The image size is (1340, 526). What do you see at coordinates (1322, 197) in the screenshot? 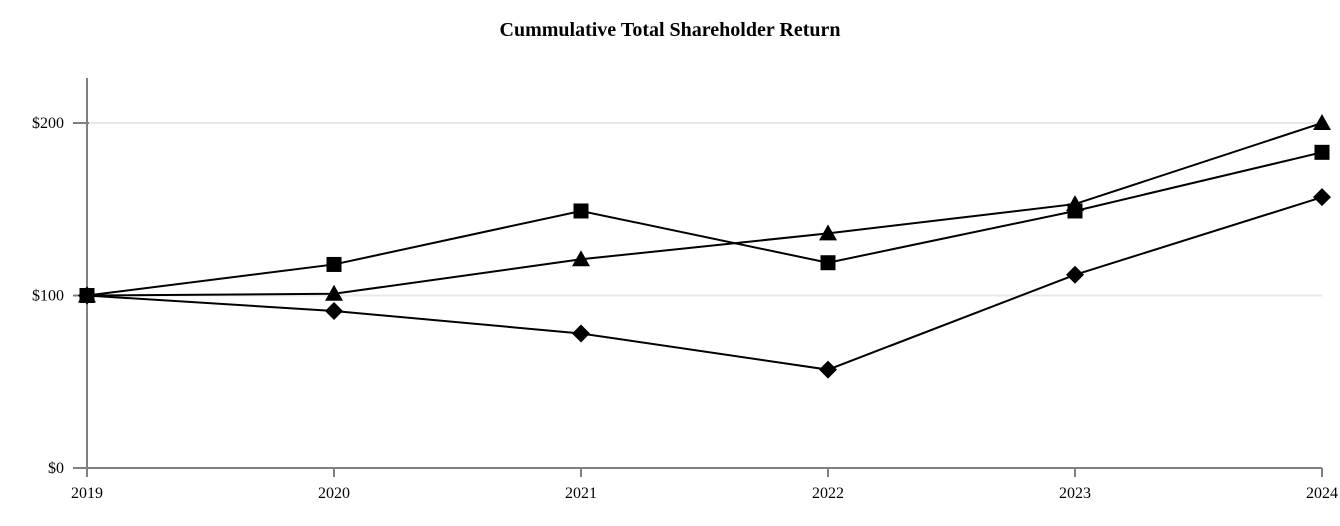
I see `marker-diamond-2024` at bounding box center [1322, 197].